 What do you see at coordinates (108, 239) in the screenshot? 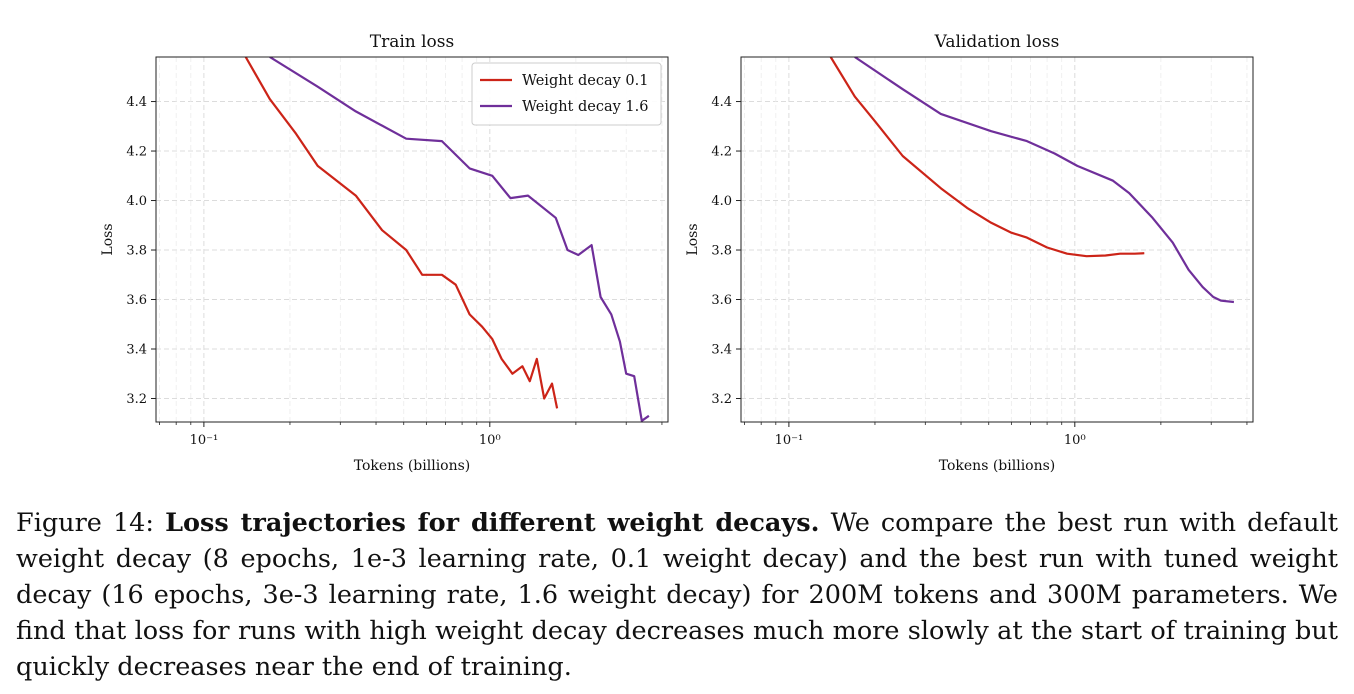
I see `chart-1-y-axis-label: Loss` at bounding box center [108, 239].